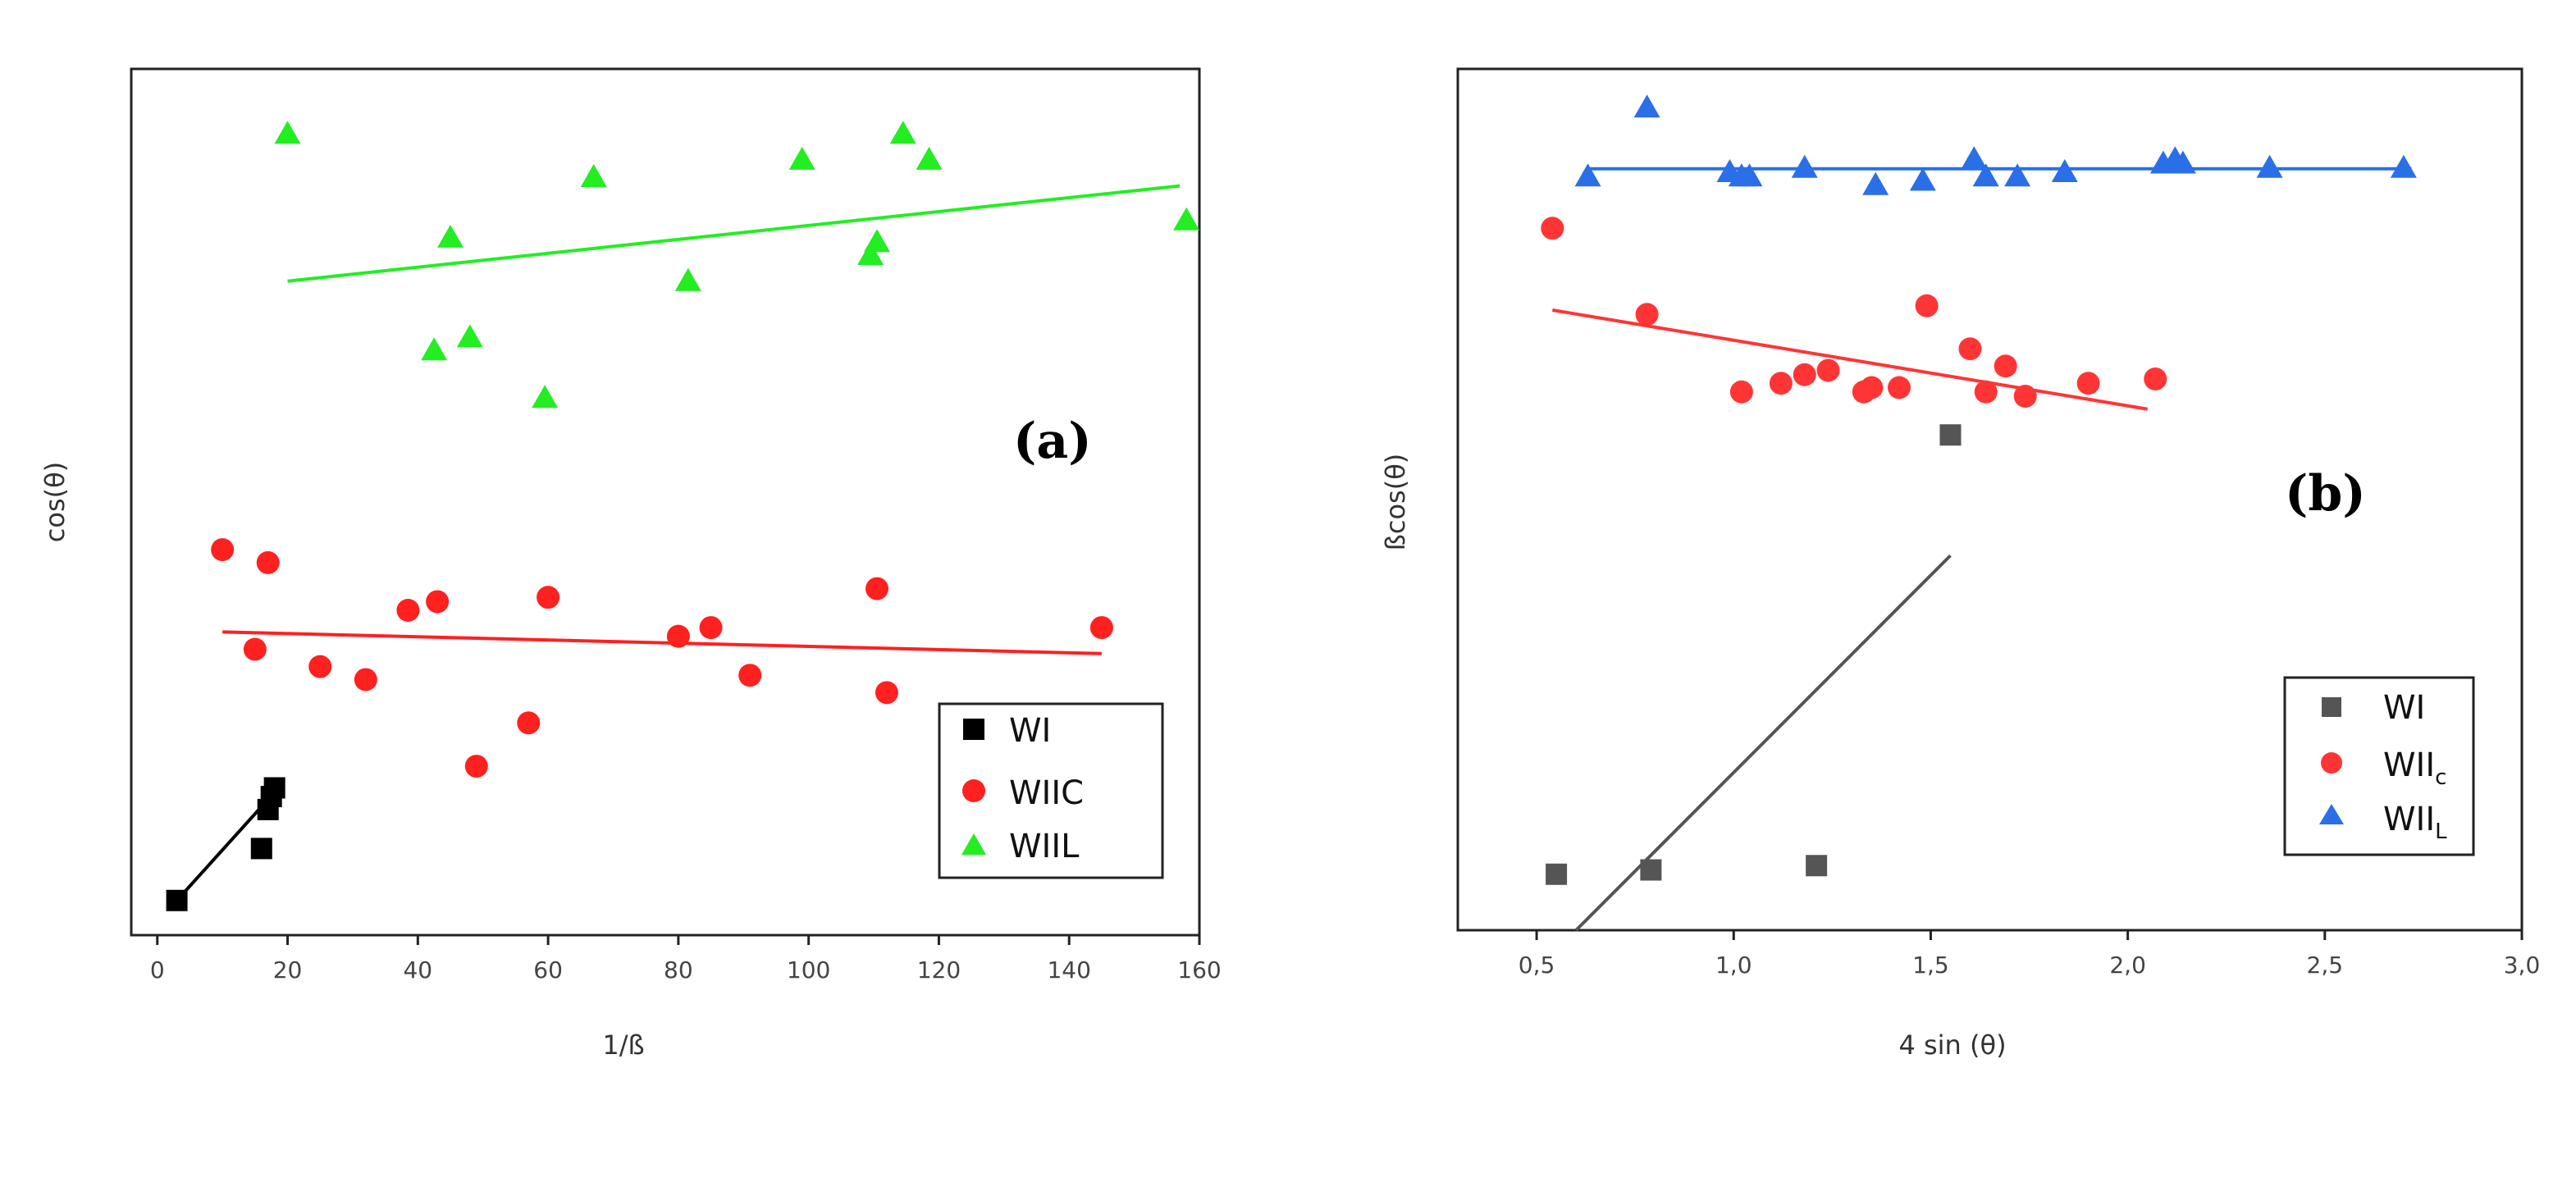 Image resolution: width=2576 pixels, height=1196 pixels. Describe the element at coordinates (2409, 765) in the screenshot. I see `legend-label-wiic-b-base: WII` at that location.